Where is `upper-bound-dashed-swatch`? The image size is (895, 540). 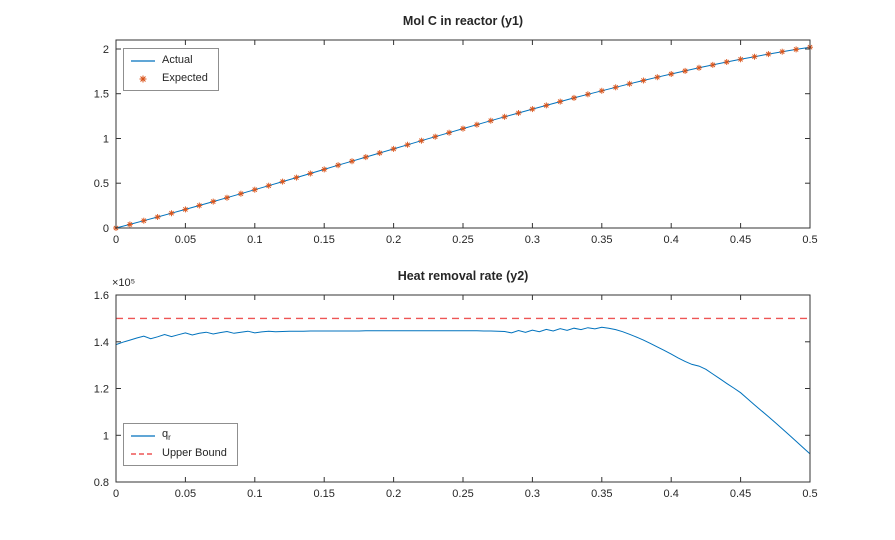
upper-bound-dashed-swatch is located at coordinates (143, 453).